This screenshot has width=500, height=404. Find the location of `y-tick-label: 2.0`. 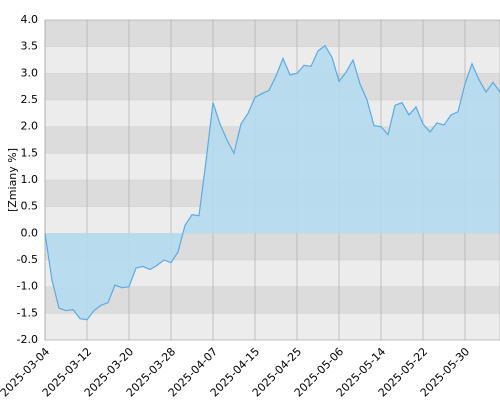

y-tick-label: 2.0 is located at coordinates (30, 126).